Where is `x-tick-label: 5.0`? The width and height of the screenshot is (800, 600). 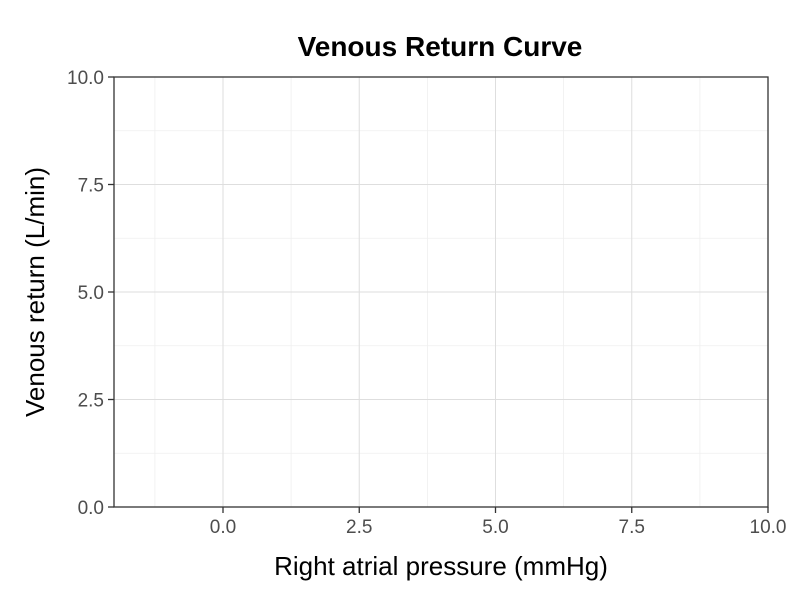 x-tick-label: 5.0 is located at coordinates (495, 527).